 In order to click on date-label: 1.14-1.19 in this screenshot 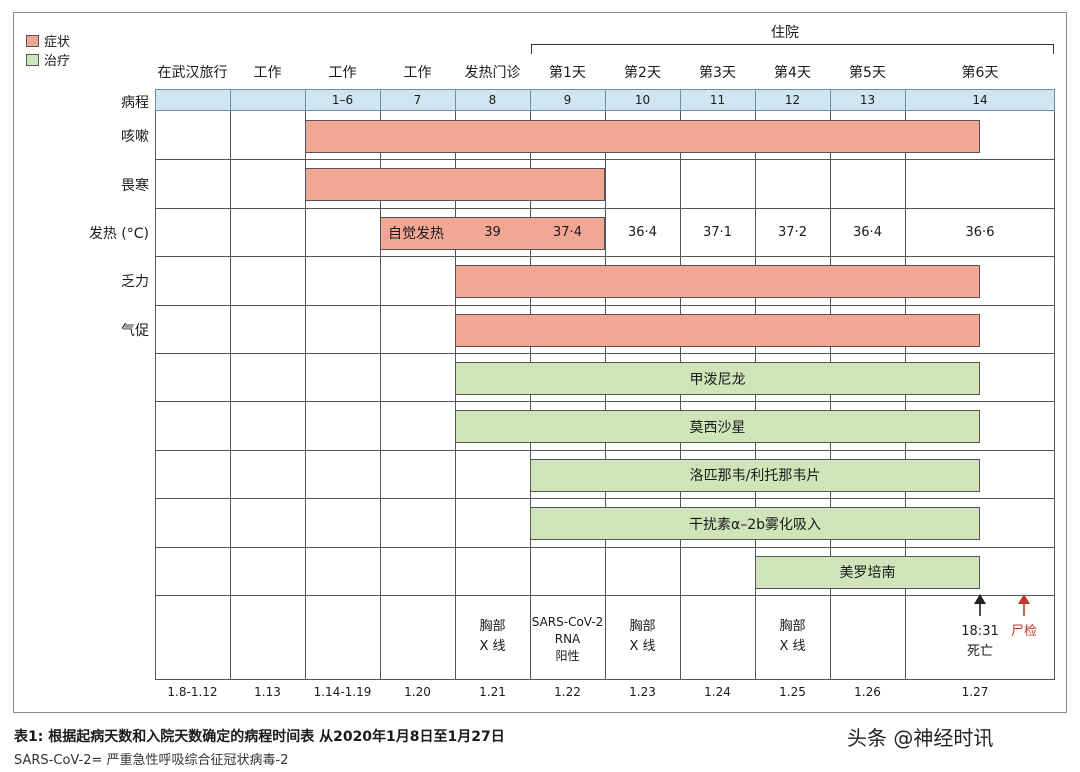, I will do `click(342, 692)`.